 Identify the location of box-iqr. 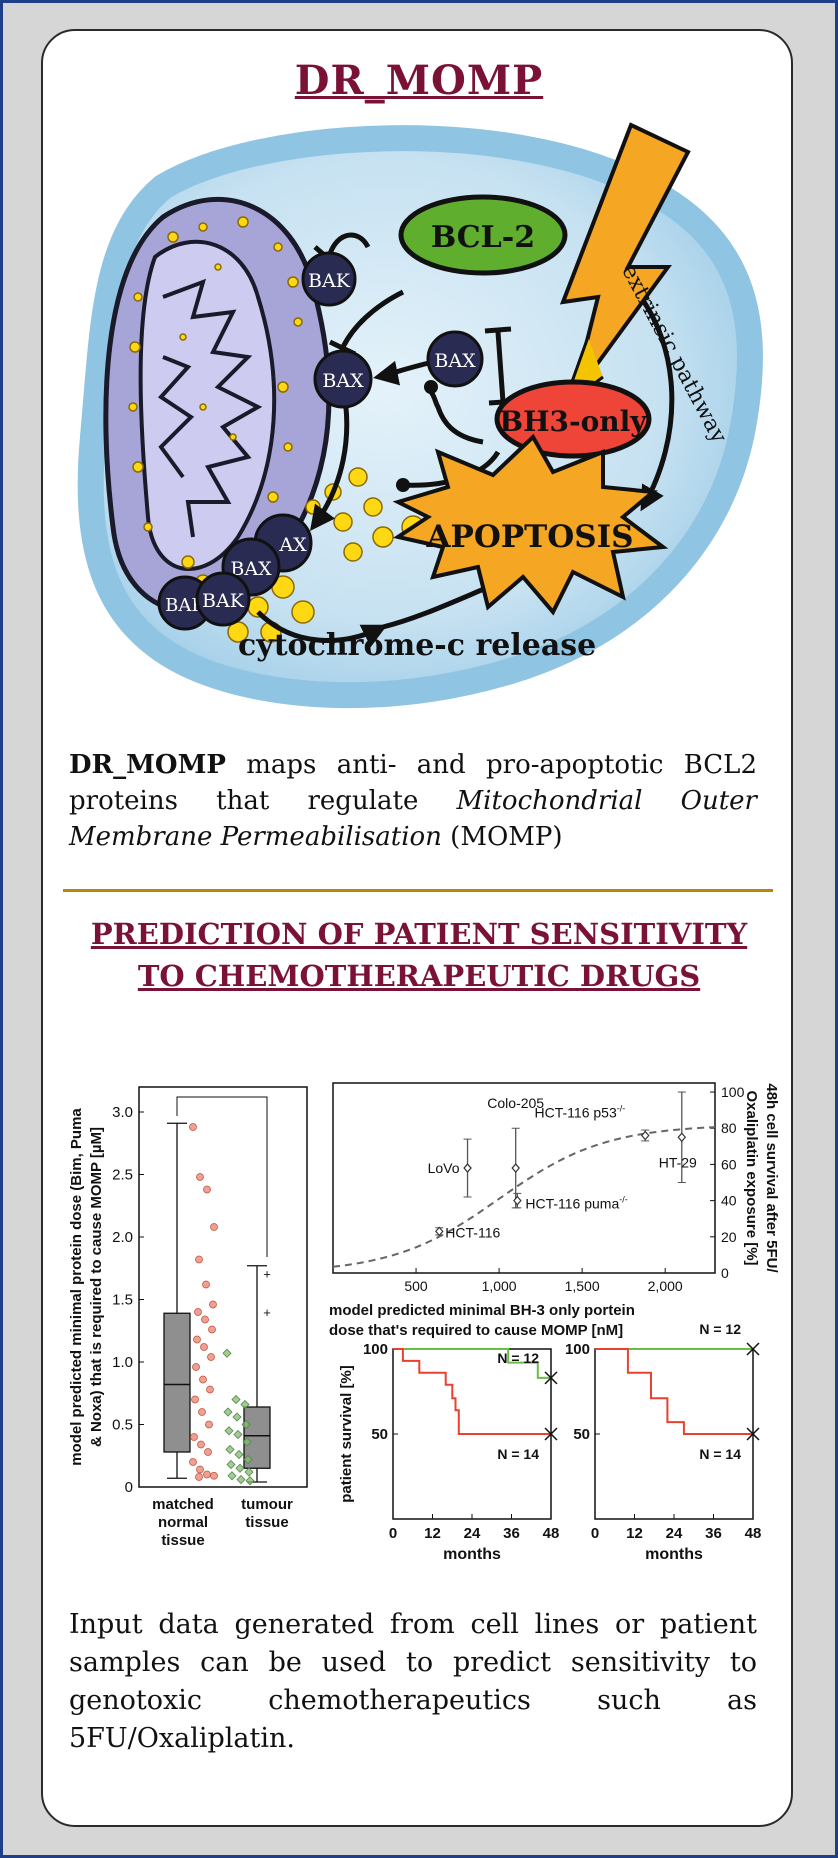
(177, 1382).